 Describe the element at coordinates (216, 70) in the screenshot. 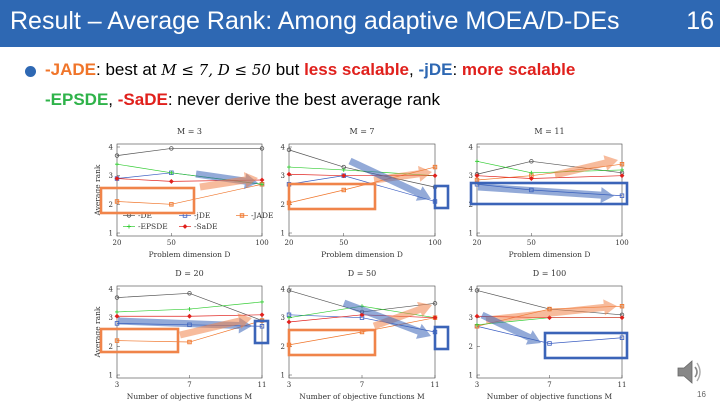

I see `math-condition: M ≤ 7, D ≤ 50` at that location.